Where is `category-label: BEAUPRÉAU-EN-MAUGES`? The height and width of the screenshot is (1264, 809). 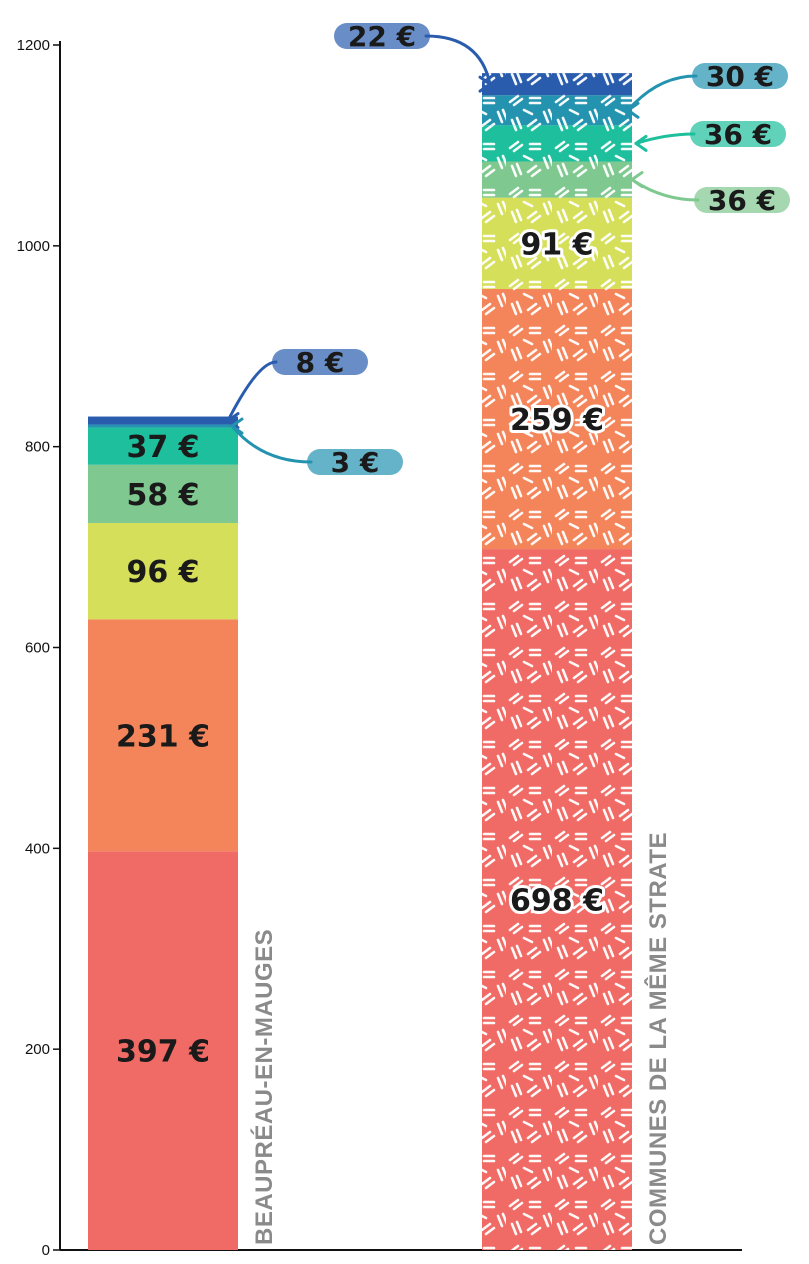
category-label: BEAUPRÉAU-EN-MAUGES is located at coordinates (264, 1087).